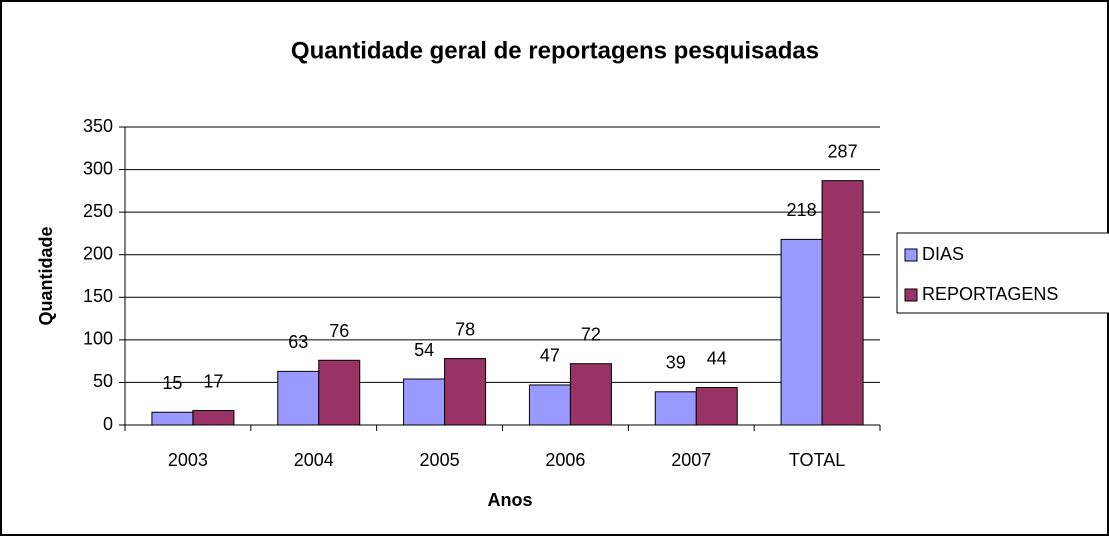  Describe the element at coordinates (565, 460) in the screenshot. I see `x-tick-label: 2006` at that location.